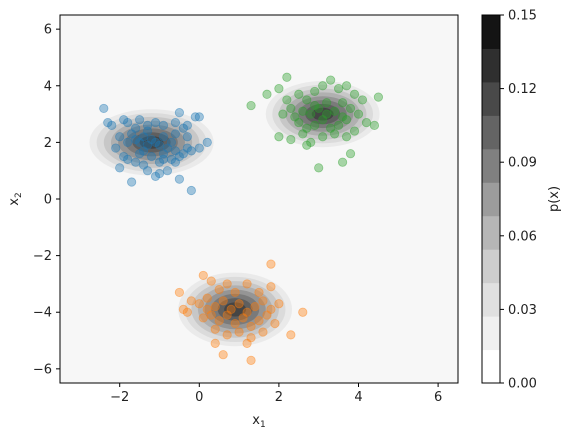  Describe the element at coordinates (48, 143) in the screenshot. I see `y-tick-label: 2` at that location.